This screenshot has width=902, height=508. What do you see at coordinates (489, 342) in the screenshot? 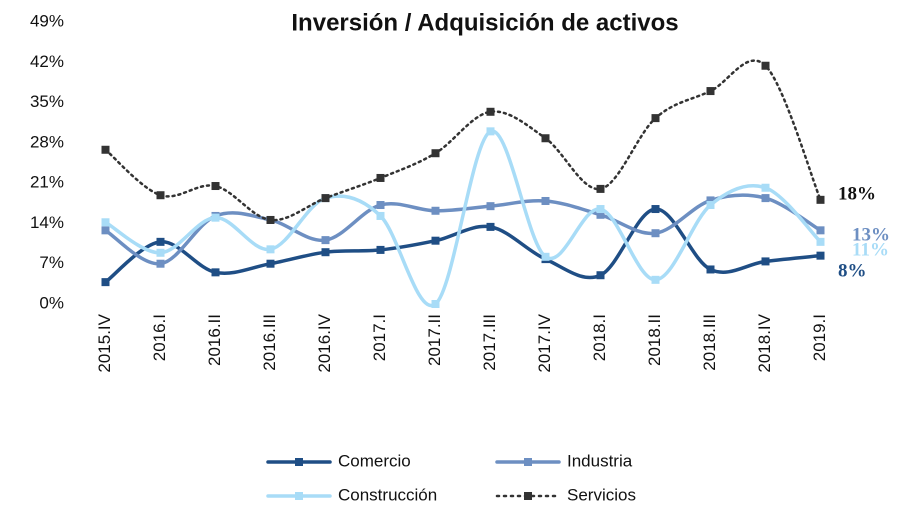
I see `x-tick-label: 2017.III` at bounding box center [489, 342].